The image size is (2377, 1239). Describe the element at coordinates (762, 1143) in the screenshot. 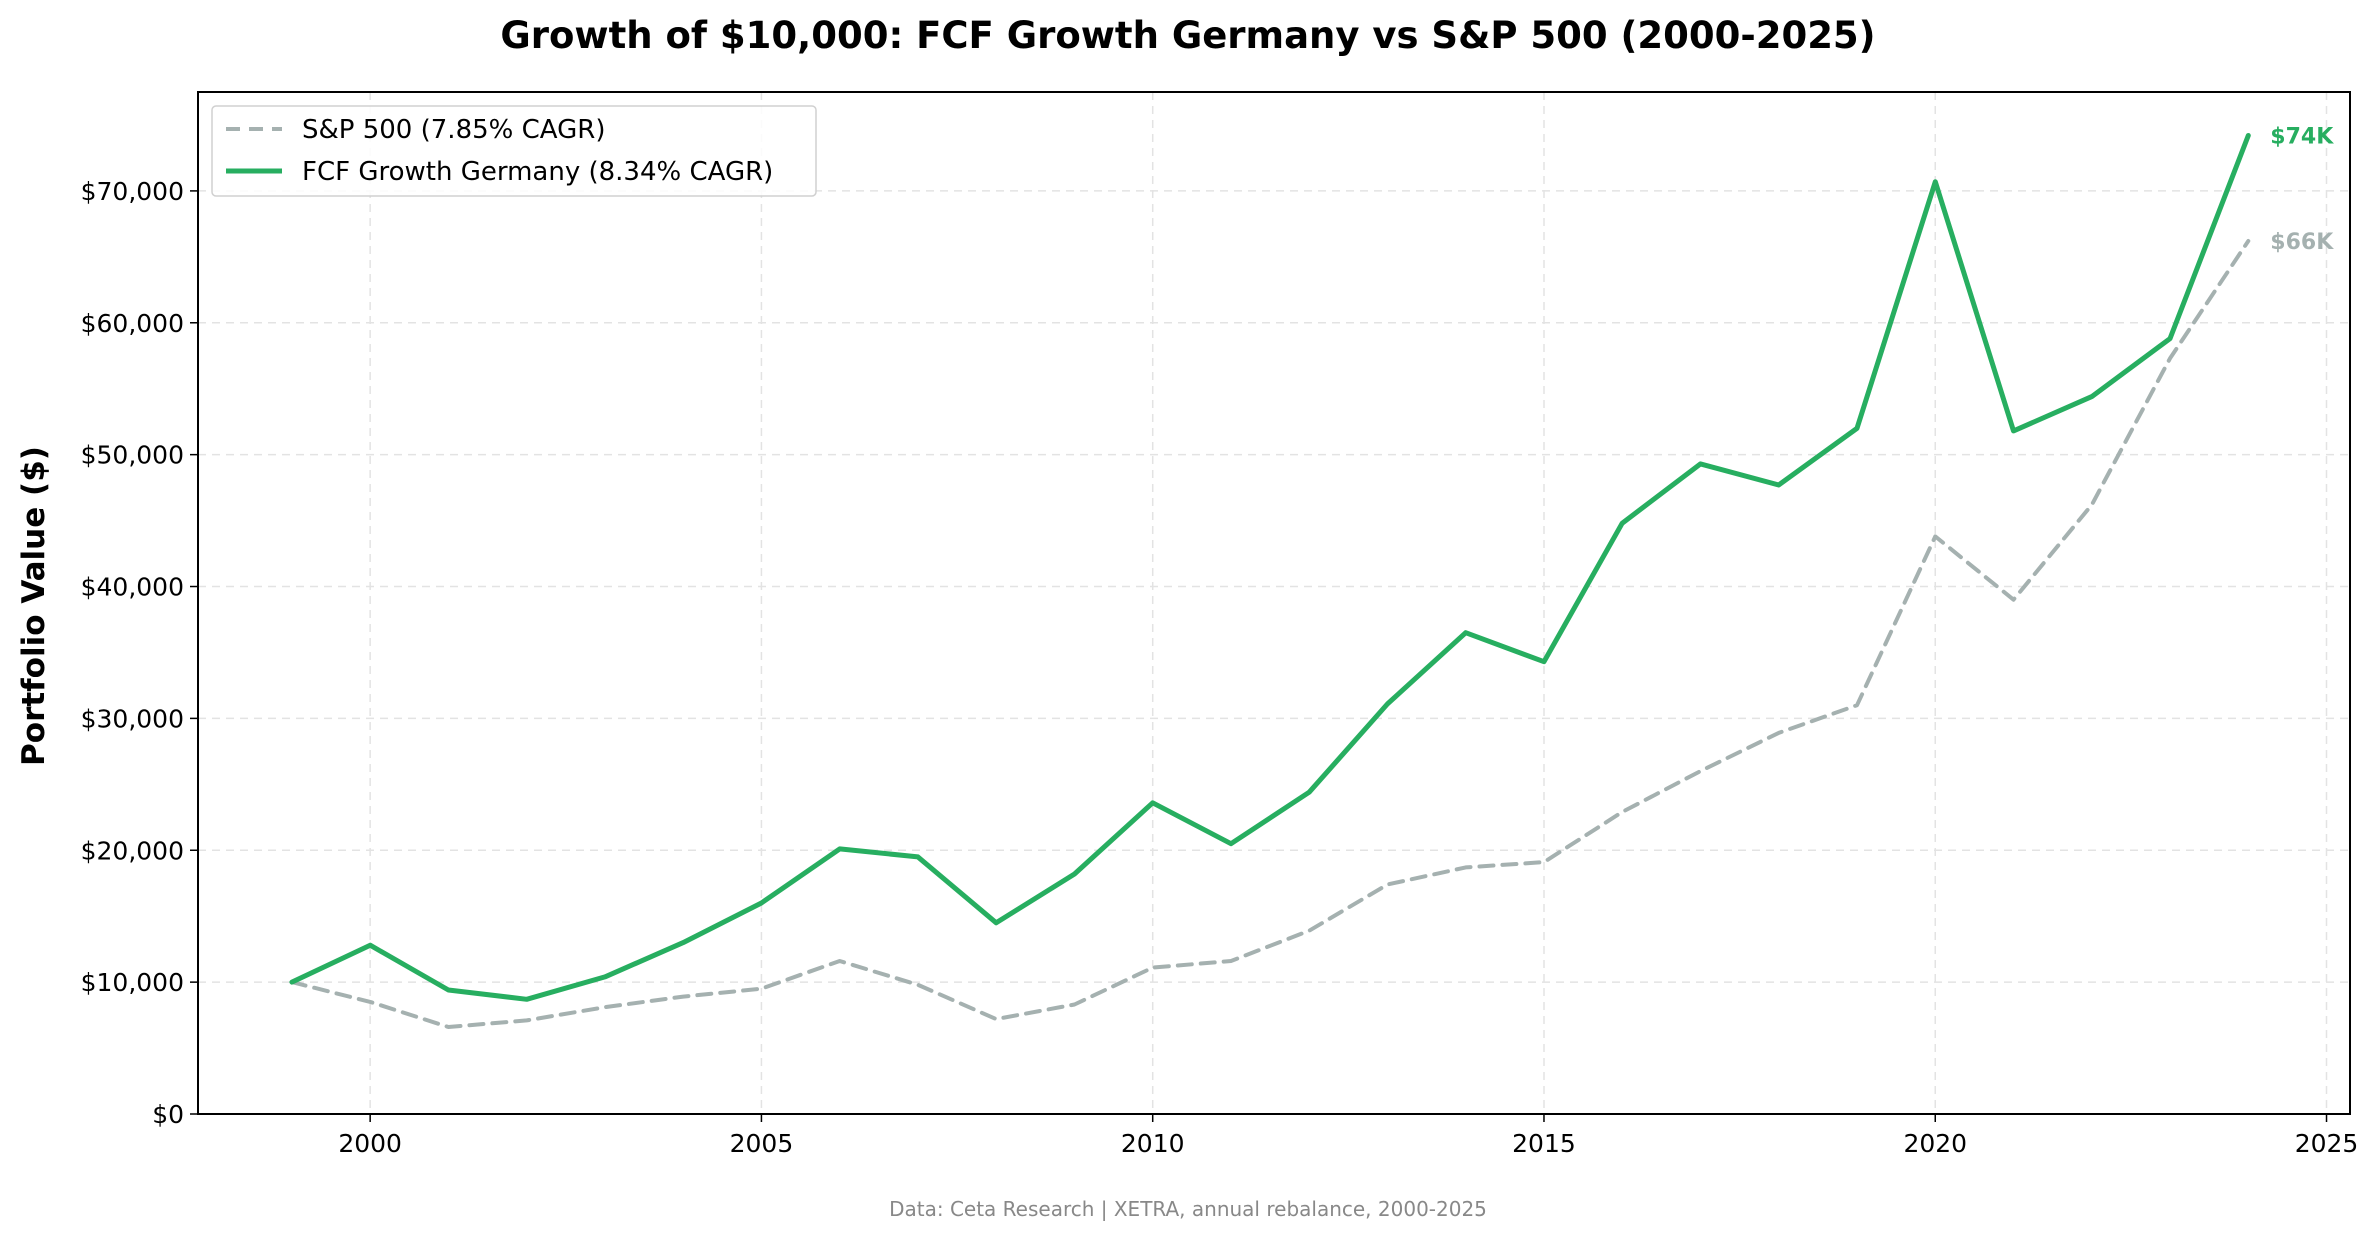

I see `x-tick-label: 2005` at that location.